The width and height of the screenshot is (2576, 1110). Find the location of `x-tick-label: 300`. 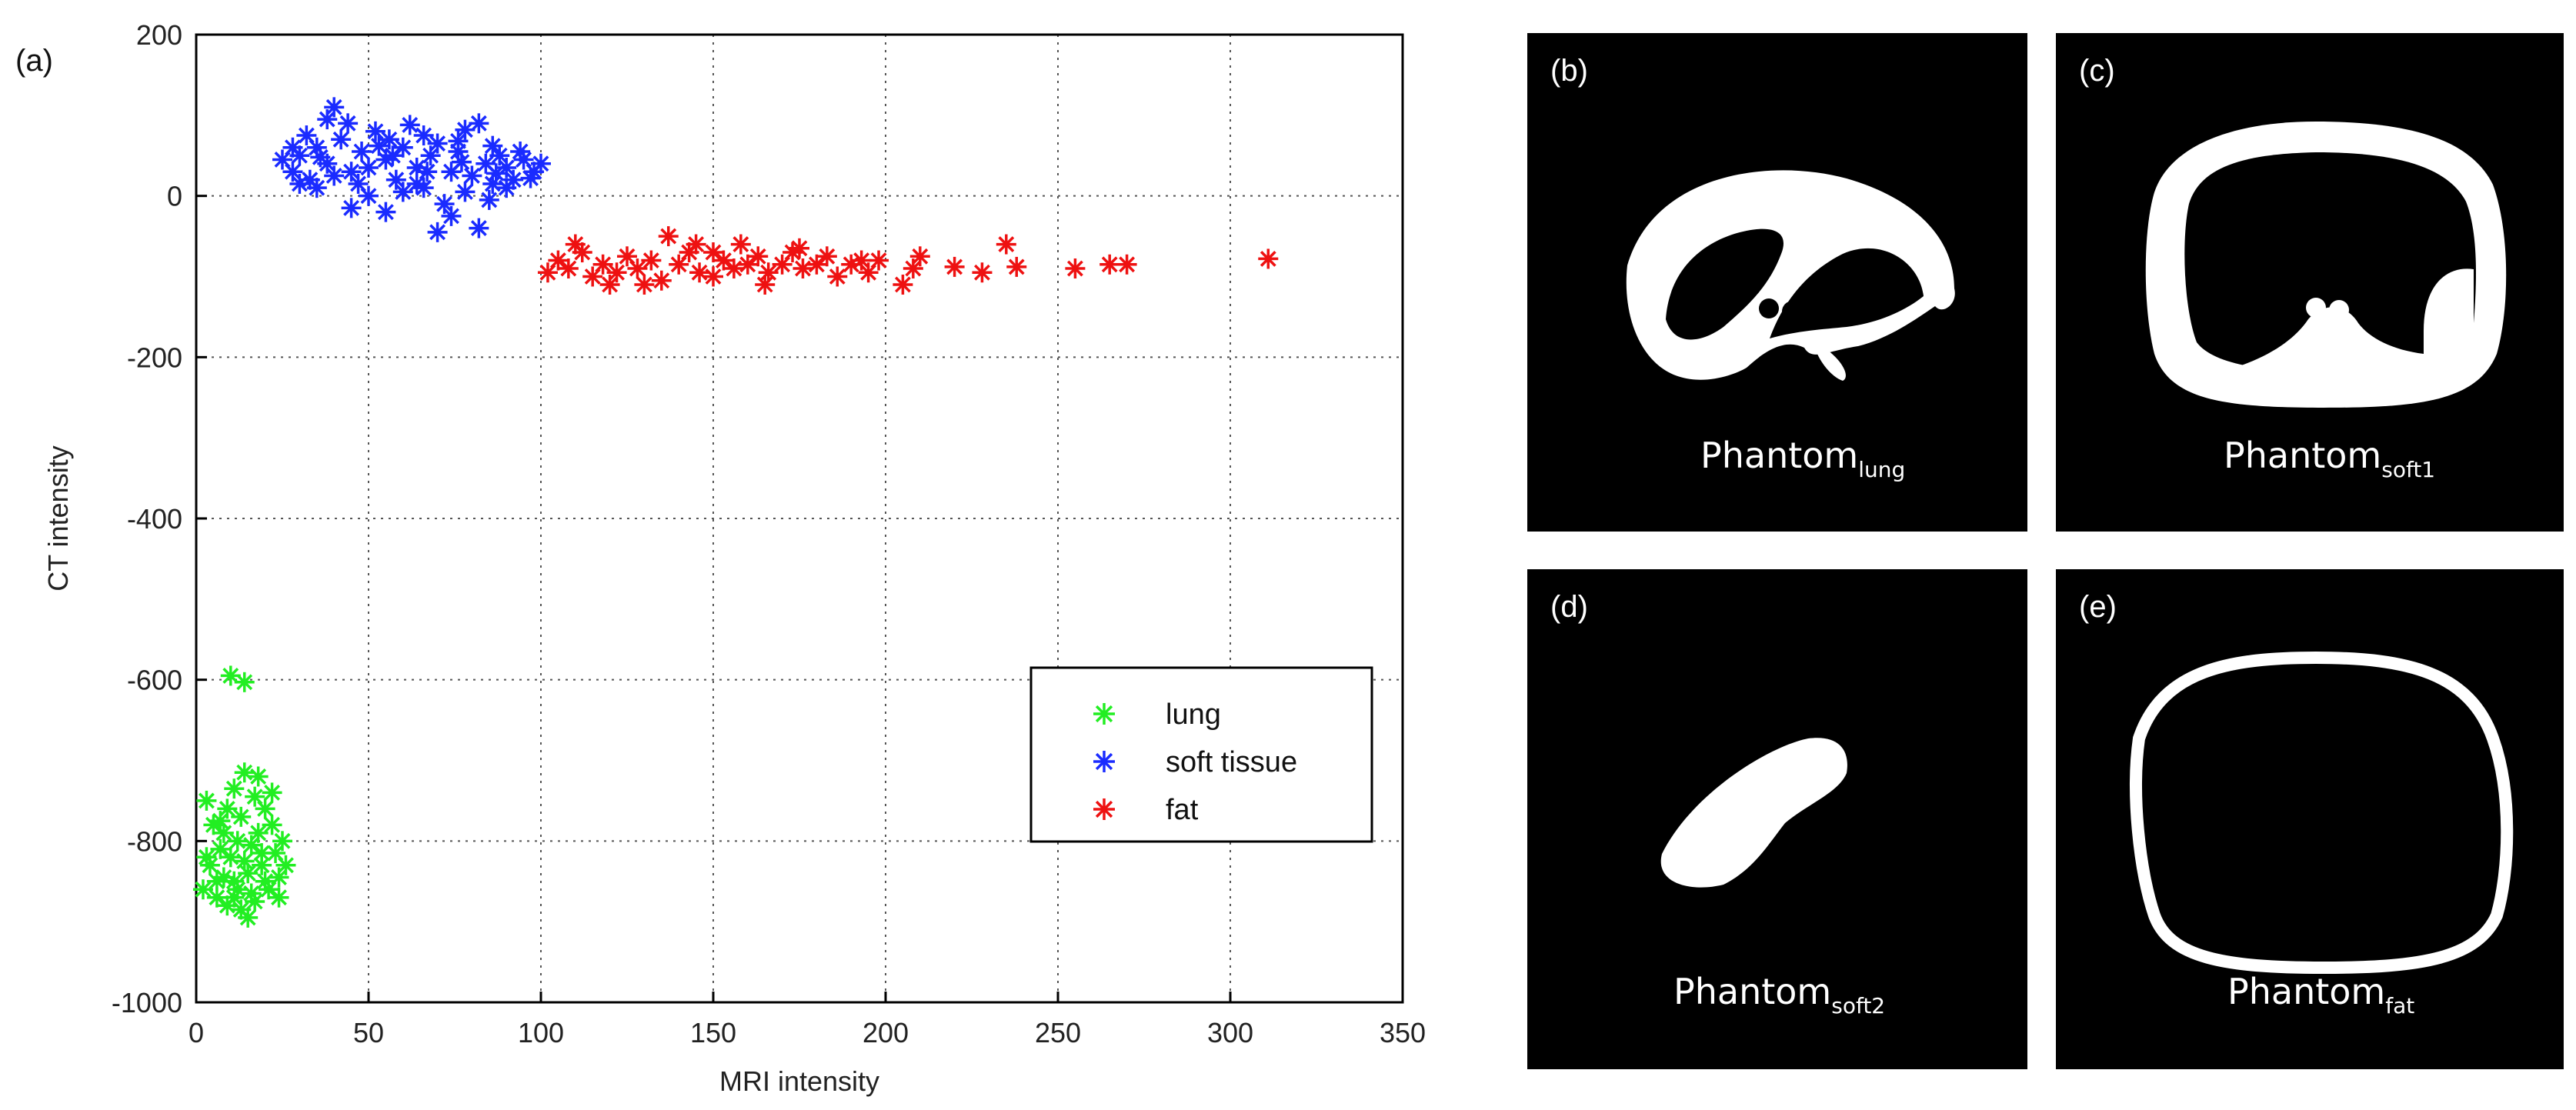

x-tick-label: 300 is located at coordinates (1230, 1032).